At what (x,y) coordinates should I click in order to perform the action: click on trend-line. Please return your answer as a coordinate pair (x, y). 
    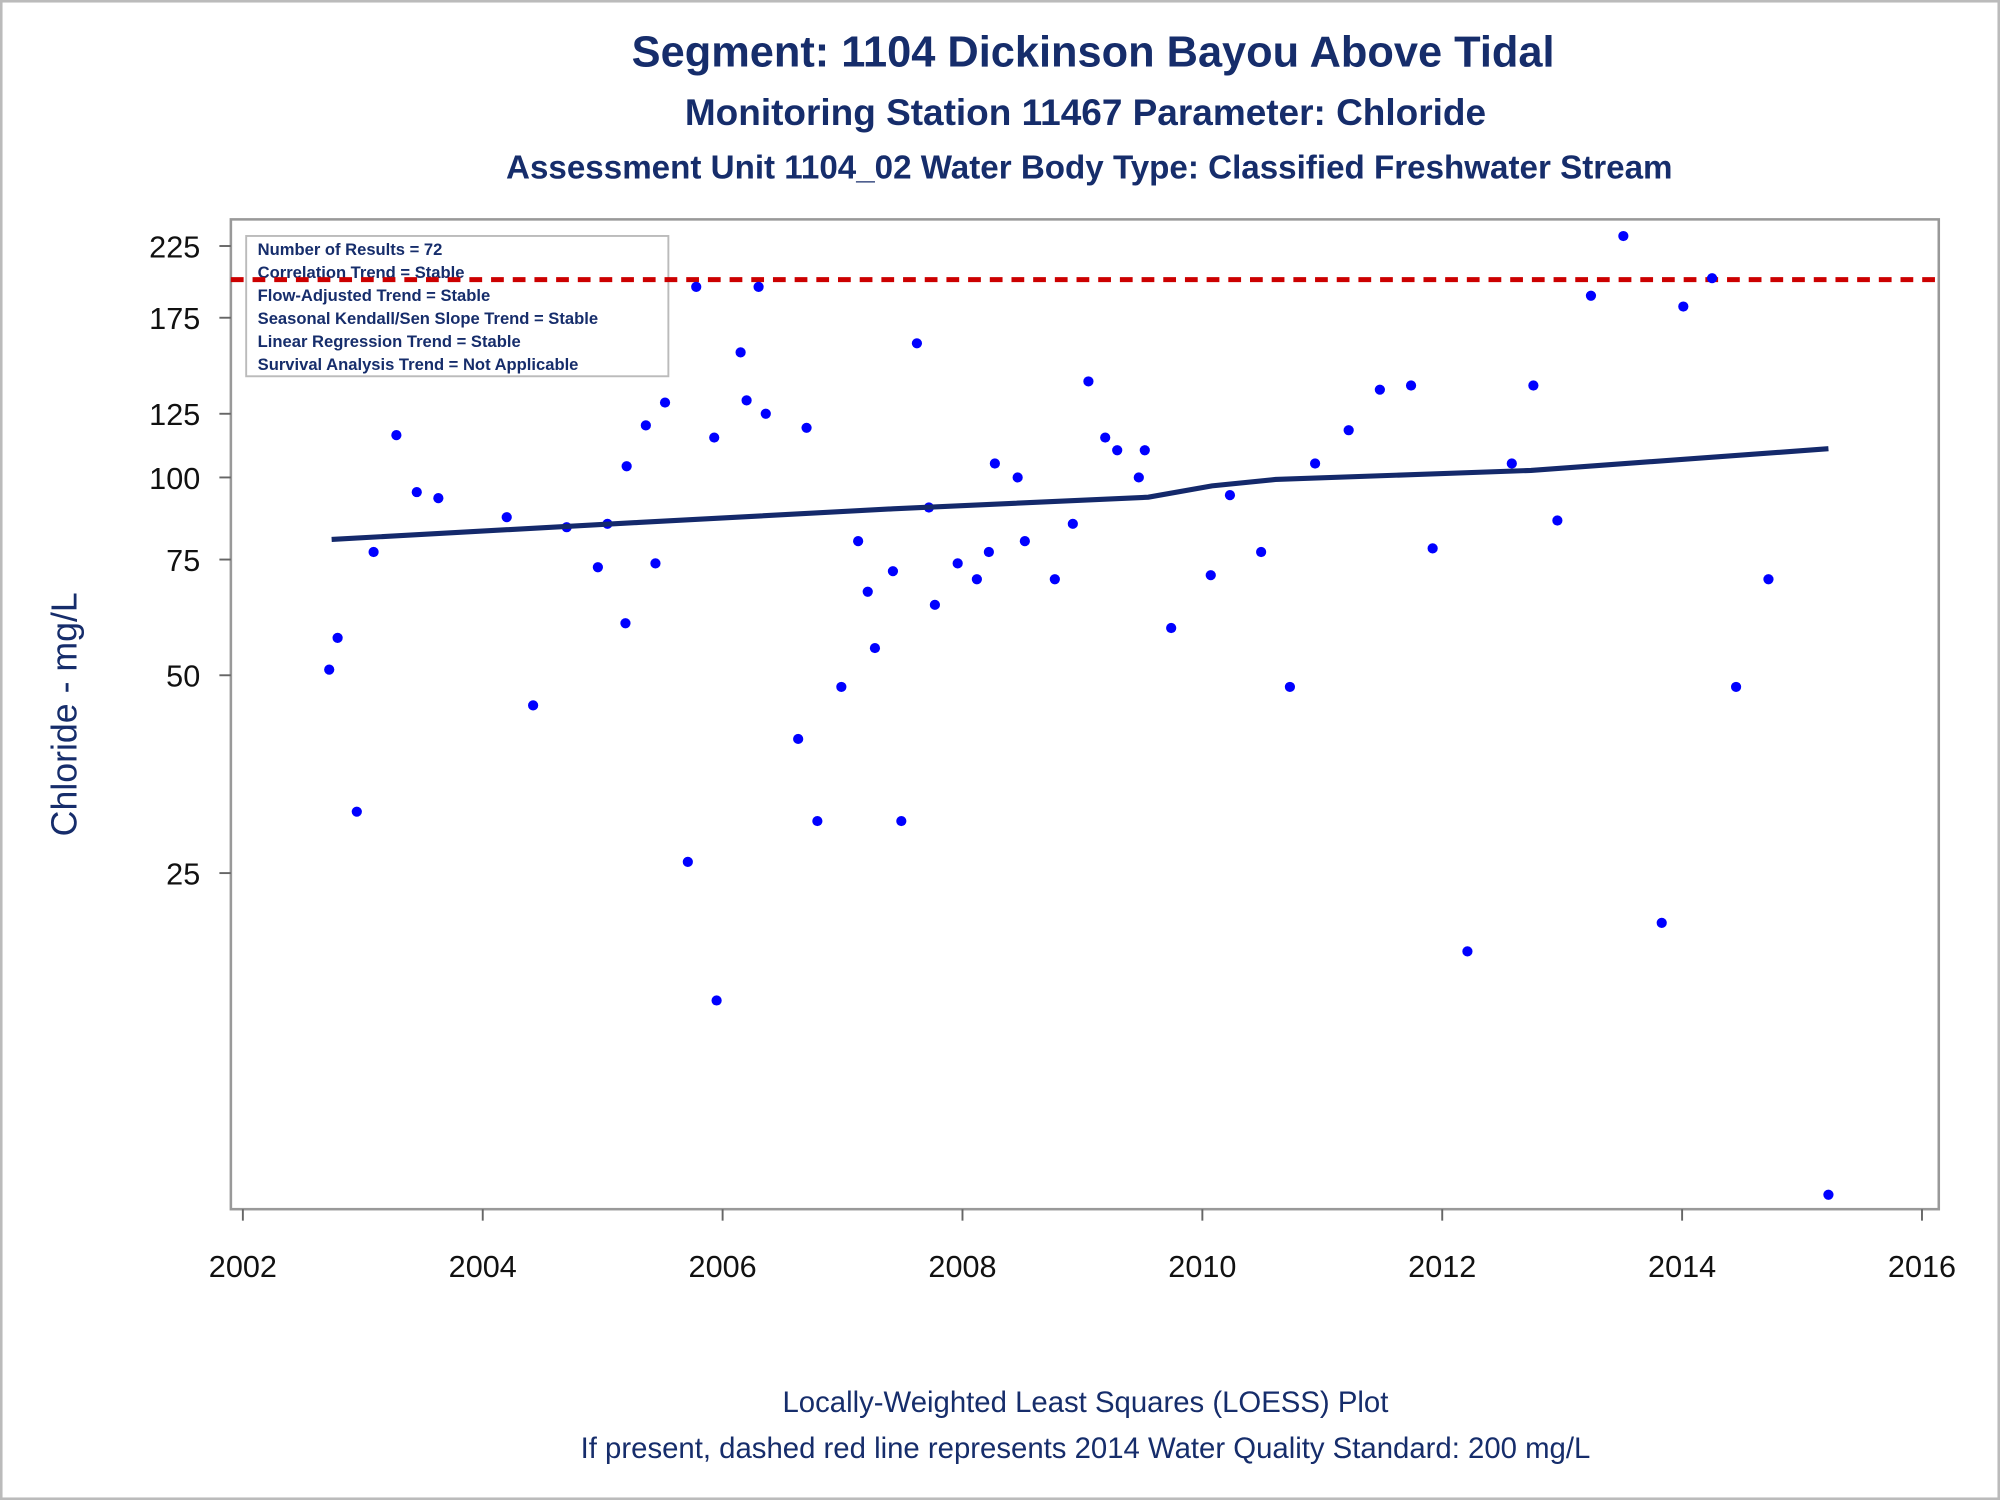
    Looking at the image, I should click on (1080, 494).